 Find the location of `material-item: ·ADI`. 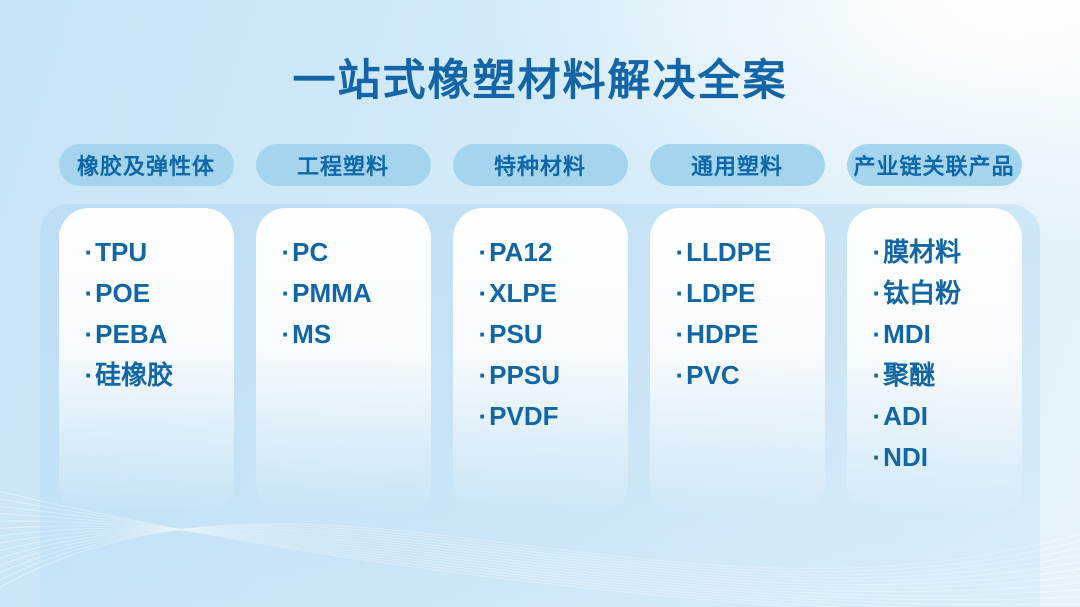

material-item: ·ADI is located at coordinates (943, 416).